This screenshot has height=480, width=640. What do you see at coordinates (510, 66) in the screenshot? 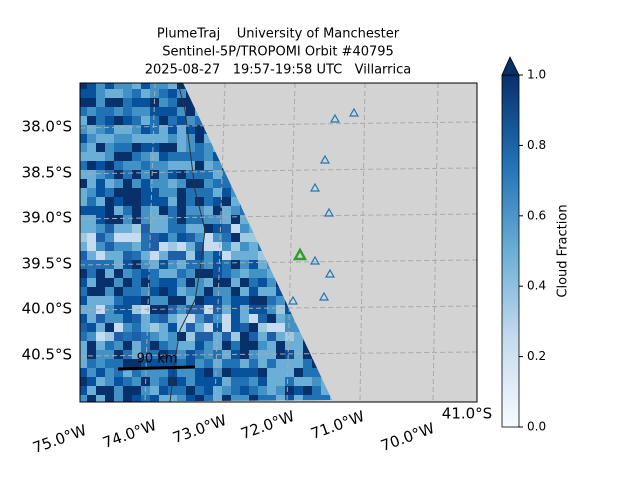
I see `colorbar-extend` at bounding box center [510, 66].